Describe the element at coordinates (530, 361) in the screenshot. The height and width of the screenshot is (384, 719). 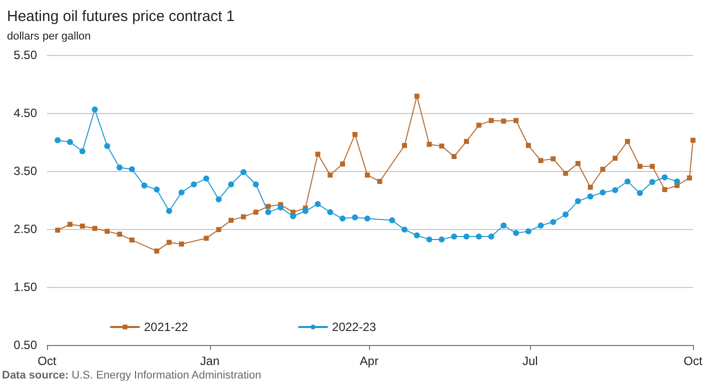
I see `x-tick-label: Jul` at that location.